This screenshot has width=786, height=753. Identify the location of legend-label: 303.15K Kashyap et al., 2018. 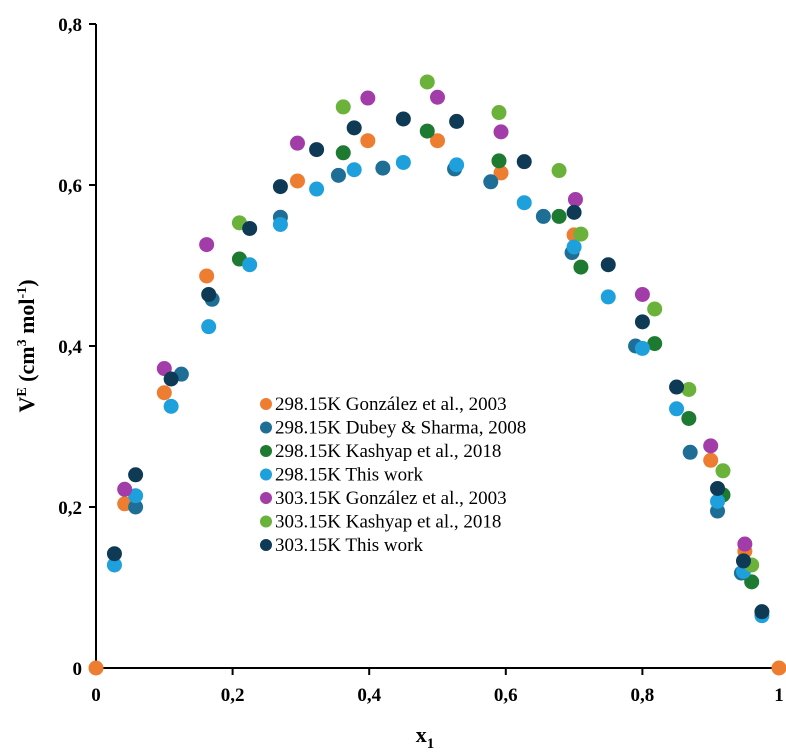
(388, 522).